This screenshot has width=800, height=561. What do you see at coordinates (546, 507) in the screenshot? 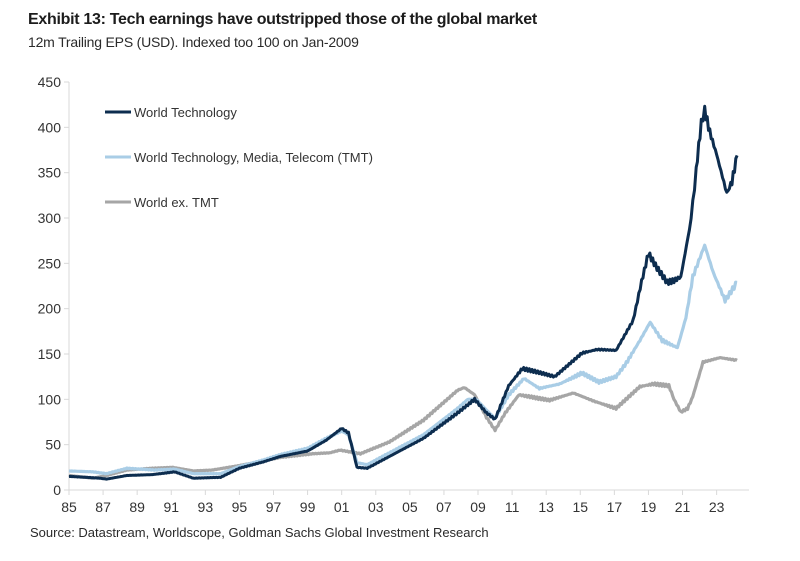
I see `x-tick-label: 13` at bounding box center [546, 507].